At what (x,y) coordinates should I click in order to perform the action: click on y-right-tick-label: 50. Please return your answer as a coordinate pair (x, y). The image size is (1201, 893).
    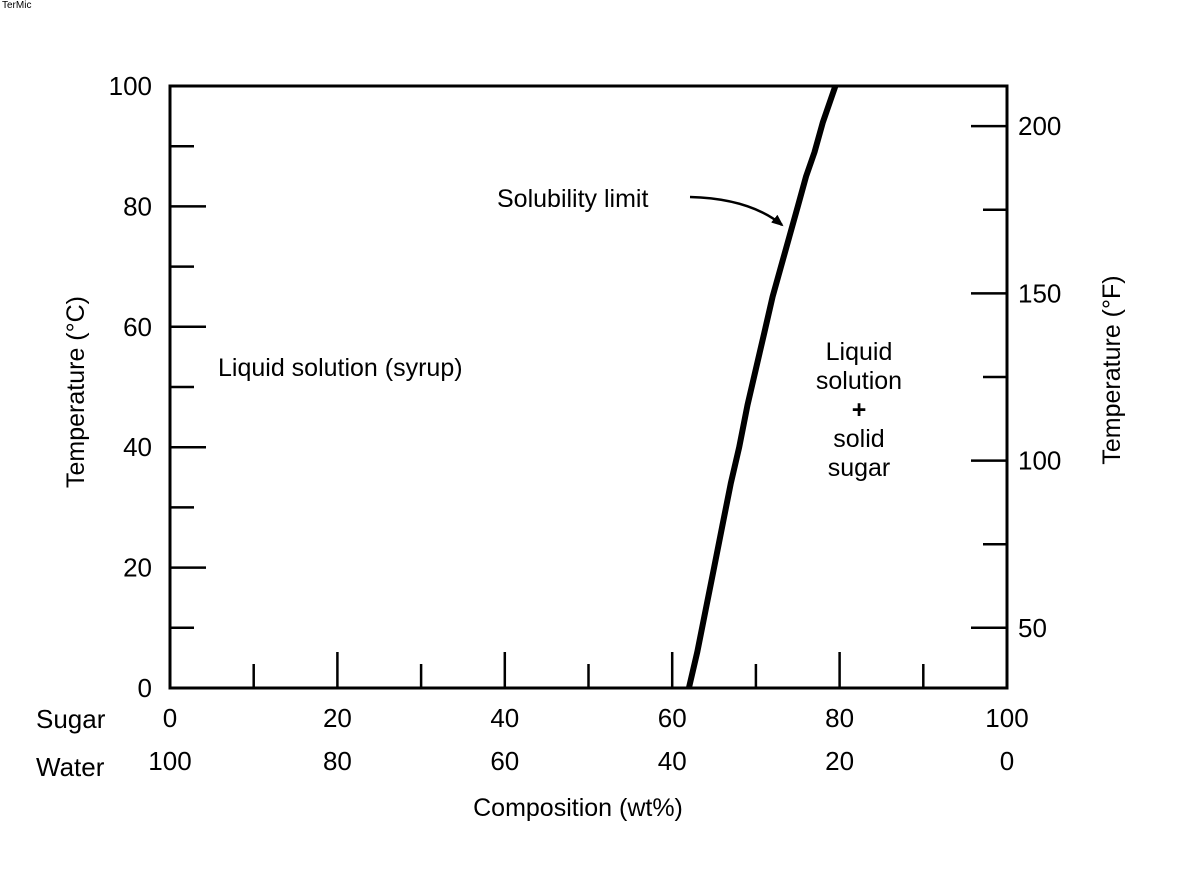
    Looking at the image, I should click on (1032, 628).